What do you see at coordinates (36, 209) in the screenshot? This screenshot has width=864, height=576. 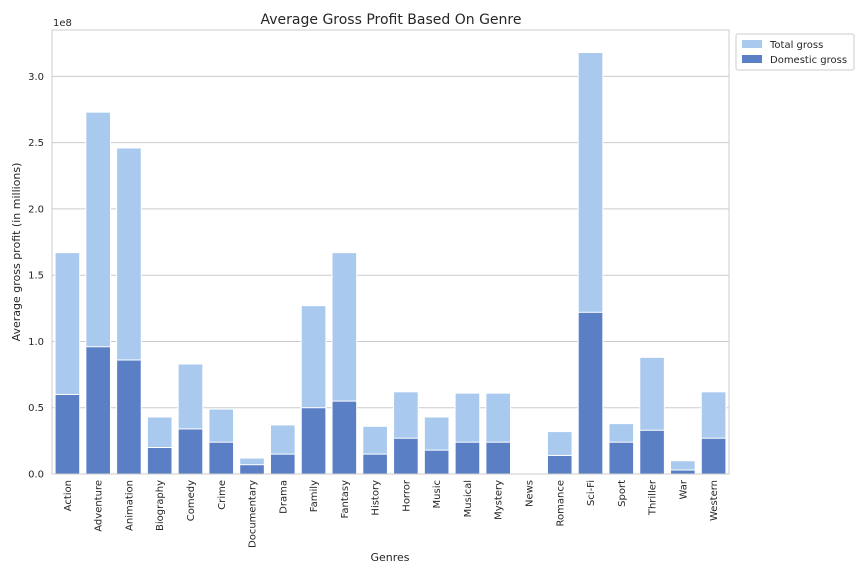 I see `y-tick-label: 2.0` at bounding box center [36, 209].